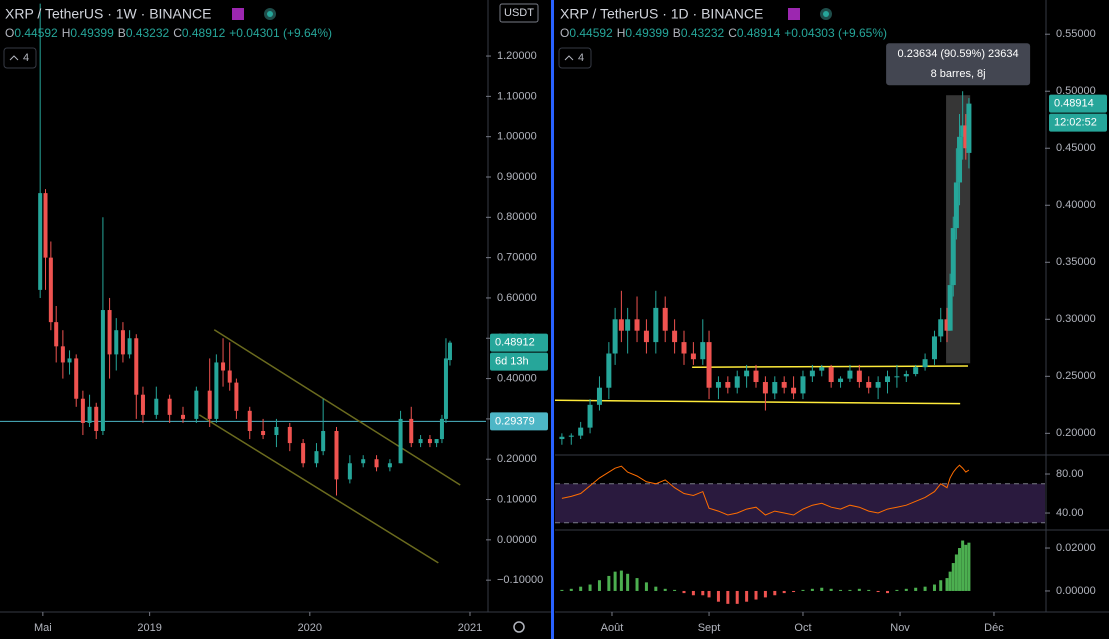 The image size is (1109, 639). I want to click on ohlc-value: 0.49399, so click(92, 33).